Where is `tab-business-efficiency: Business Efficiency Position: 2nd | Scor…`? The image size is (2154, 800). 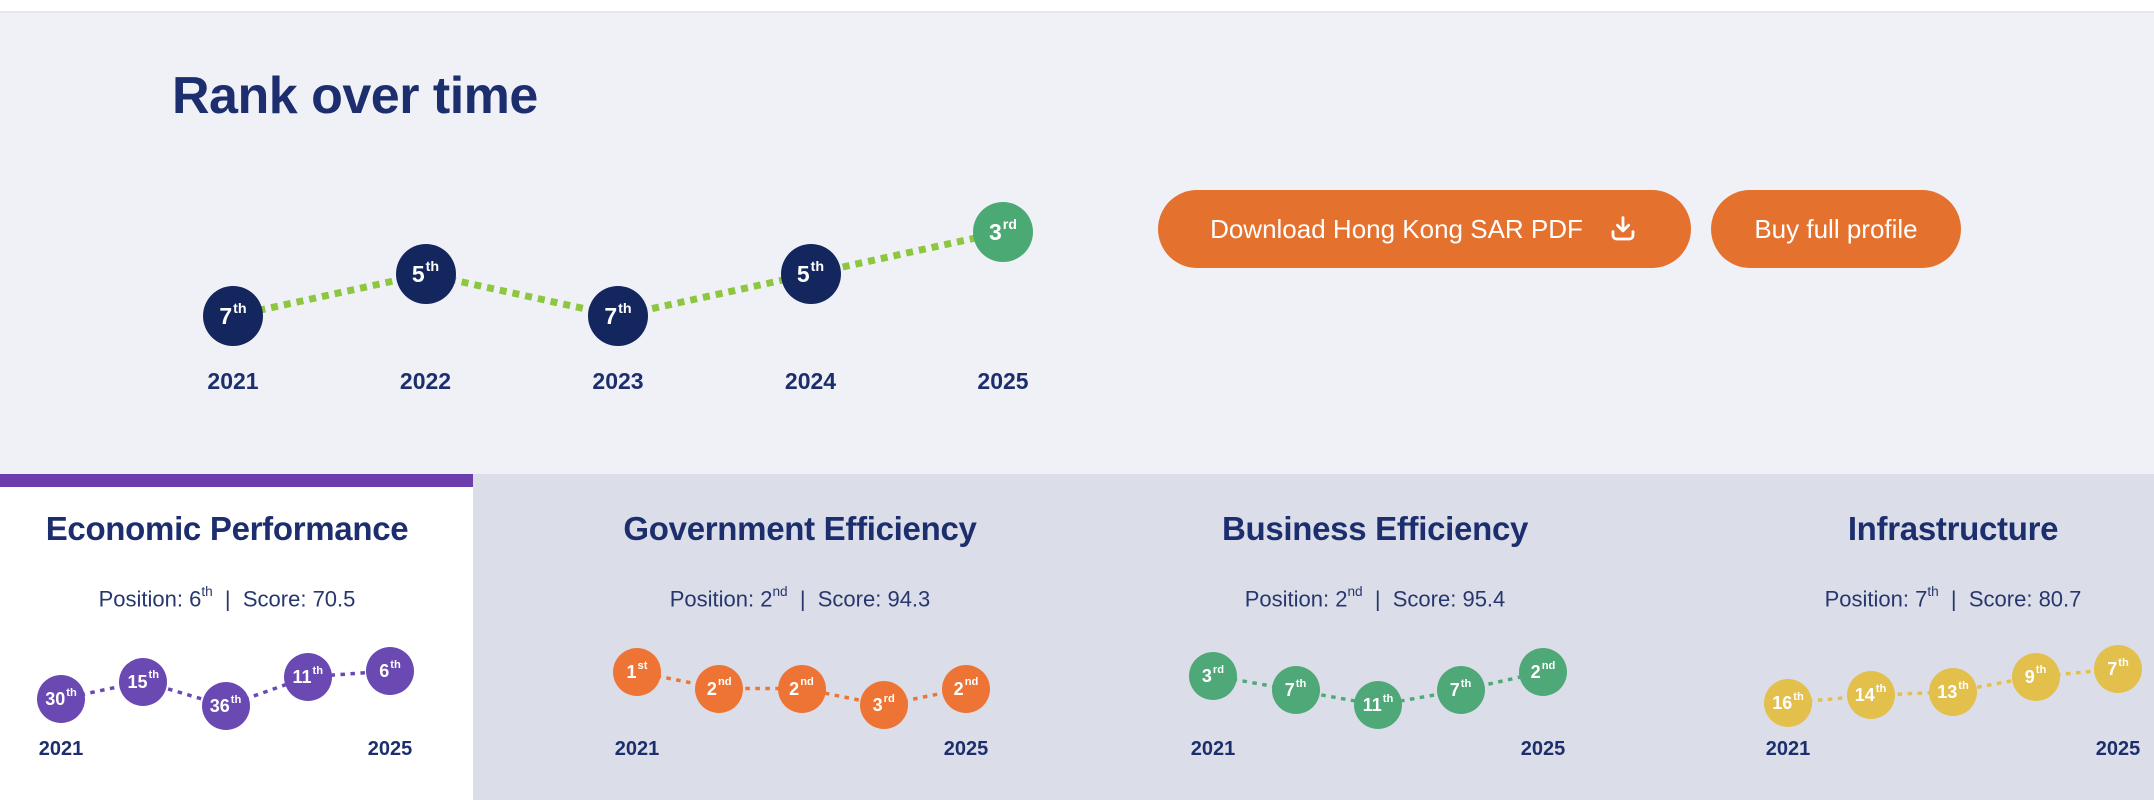 tab-business-efficiency: Business Efficiency Position: 2nd | Scor… is located at coordinates (1375, 637).